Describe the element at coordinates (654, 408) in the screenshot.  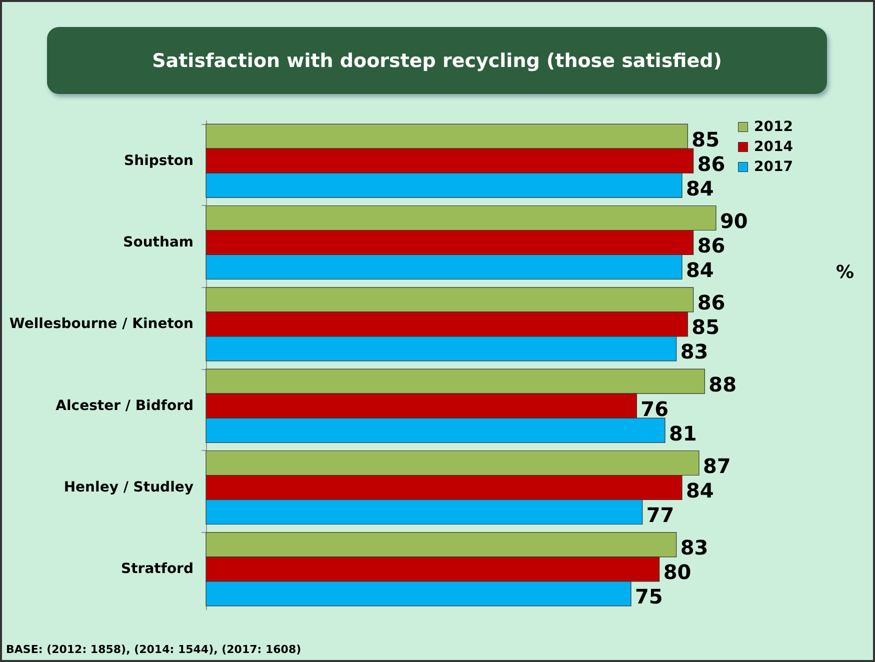
I see `data-label: 76` at that location.